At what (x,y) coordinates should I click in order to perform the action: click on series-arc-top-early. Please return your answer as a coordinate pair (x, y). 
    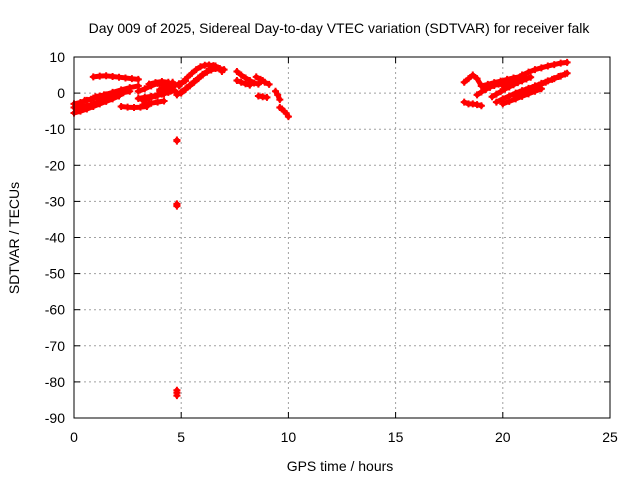
    Looking at the image, I should click on (115, 77).